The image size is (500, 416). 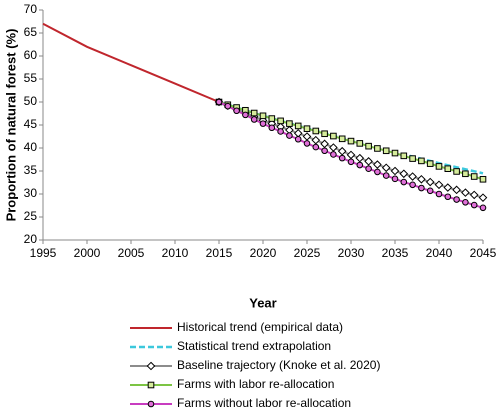 I want to click on x-tick-label: 2015, so click(x=219, y=253).